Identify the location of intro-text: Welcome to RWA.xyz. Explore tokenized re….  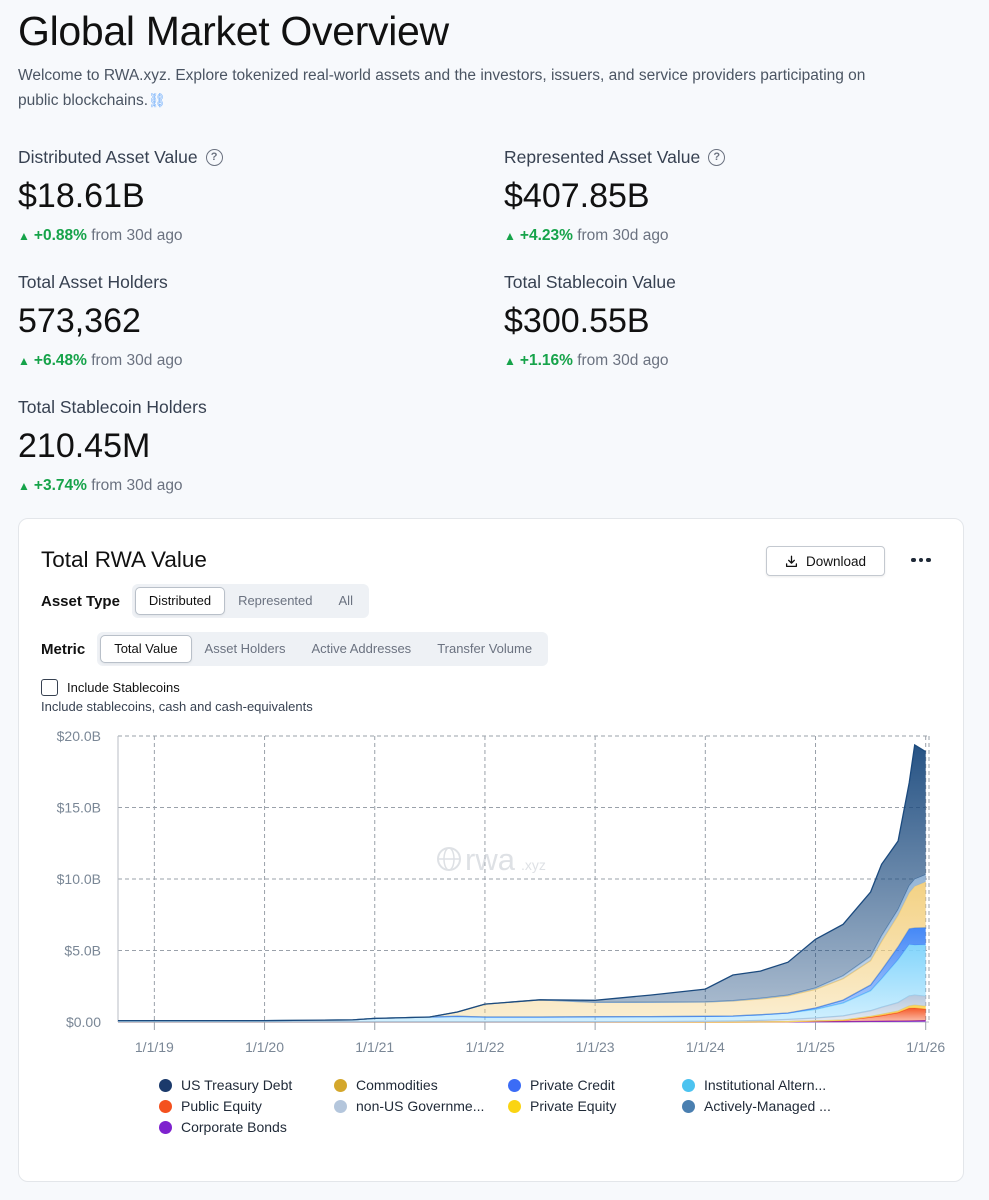
(442, 88).